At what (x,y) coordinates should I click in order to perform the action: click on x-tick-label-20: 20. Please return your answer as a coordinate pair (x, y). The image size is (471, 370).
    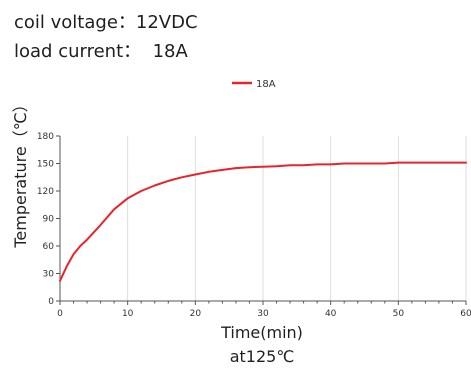
    Looking at the image, I should click on (196, 314).